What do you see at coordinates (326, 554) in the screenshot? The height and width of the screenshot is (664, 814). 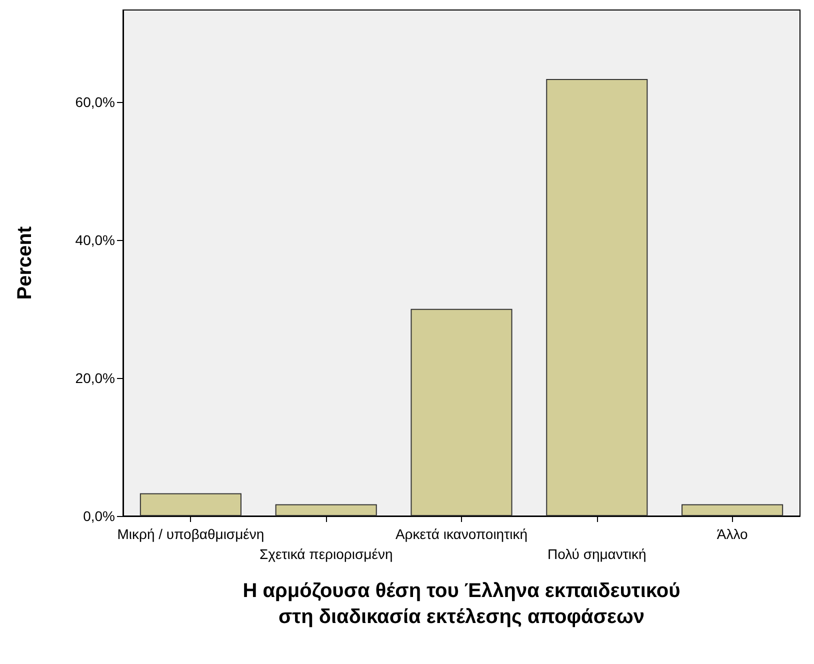 I see `x-tick-label: Σχετικά περιορισμένη` at bounding box center [326, 554].